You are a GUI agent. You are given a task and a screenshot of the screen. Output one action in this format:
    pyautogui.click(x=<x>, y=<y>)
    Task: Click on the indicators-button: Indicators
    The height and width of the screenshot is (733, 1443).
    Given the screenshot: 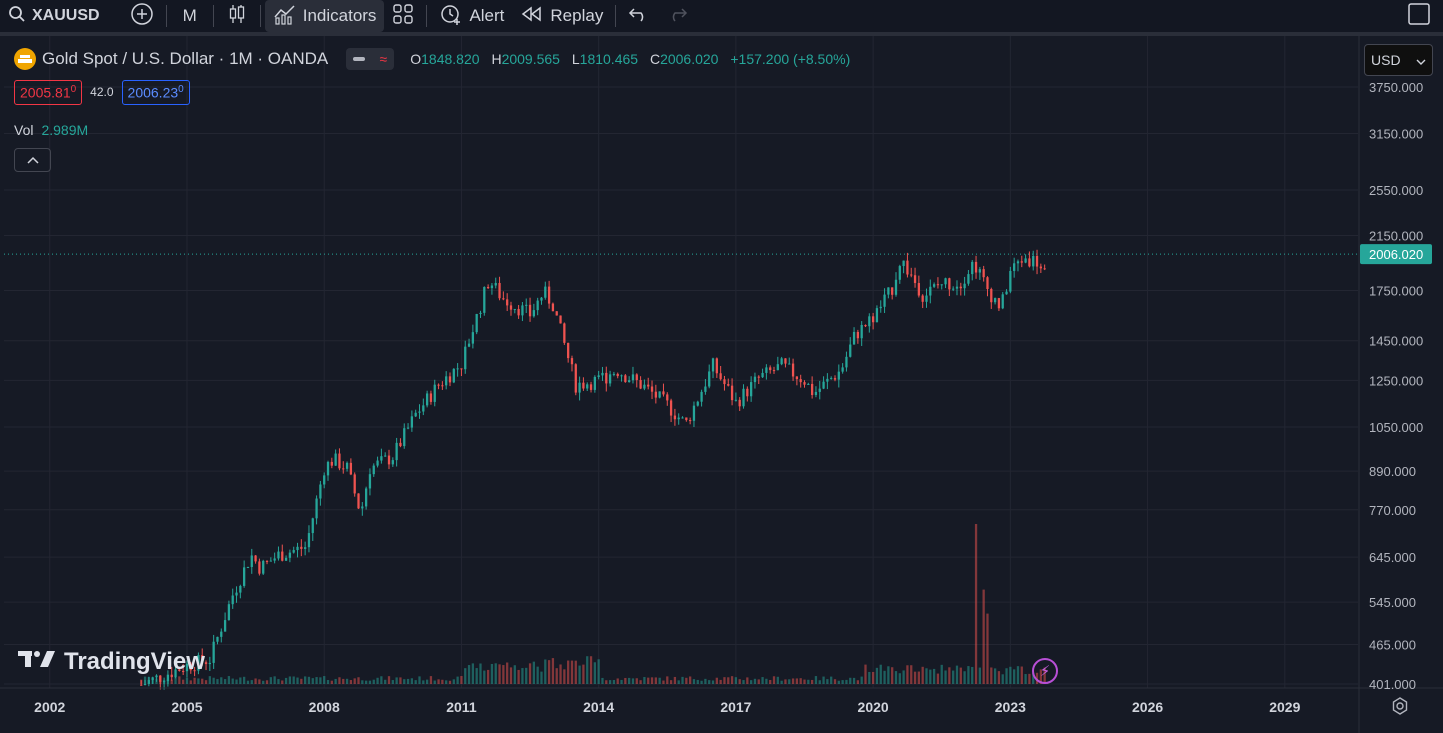 What is the action you would take?
    pyautogui.click(x=324, y=16)
    